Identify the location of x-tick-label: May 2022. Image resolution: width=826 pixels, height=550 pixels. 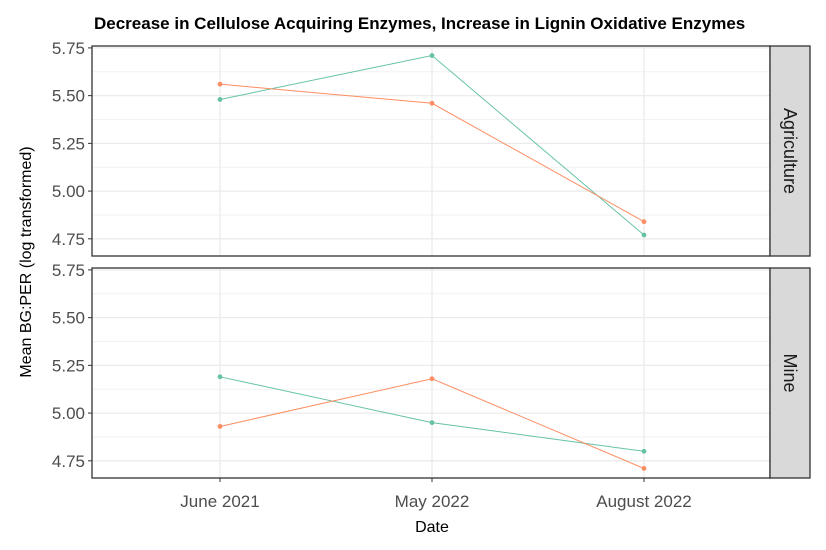
(432, 501).